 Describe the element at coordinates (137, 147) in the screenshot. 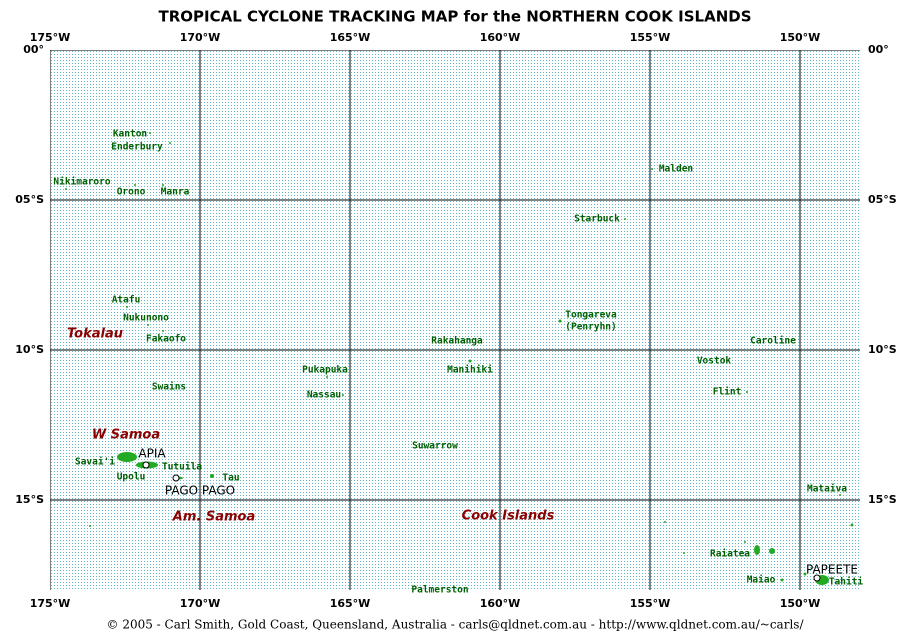

I see `place-label: Enderbury` at that location.